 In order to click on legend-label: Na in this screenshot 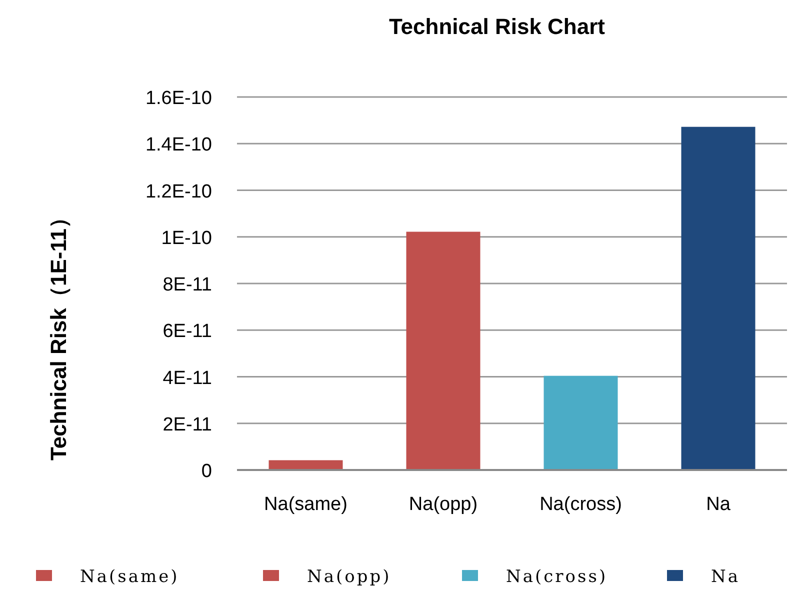, I will do `click(725, 577)`.